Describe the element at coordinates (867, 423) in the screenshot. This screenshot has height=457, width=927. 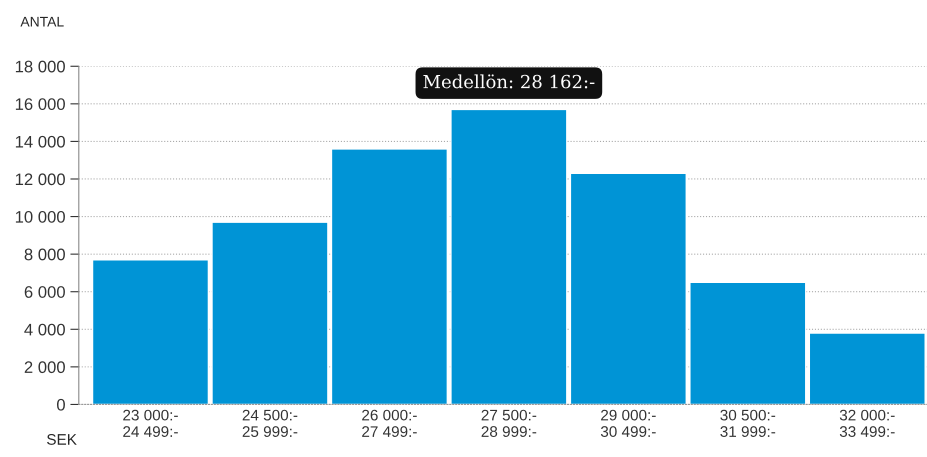
I see `x-tick-label: 32 000:- 33 499:-` at that location.